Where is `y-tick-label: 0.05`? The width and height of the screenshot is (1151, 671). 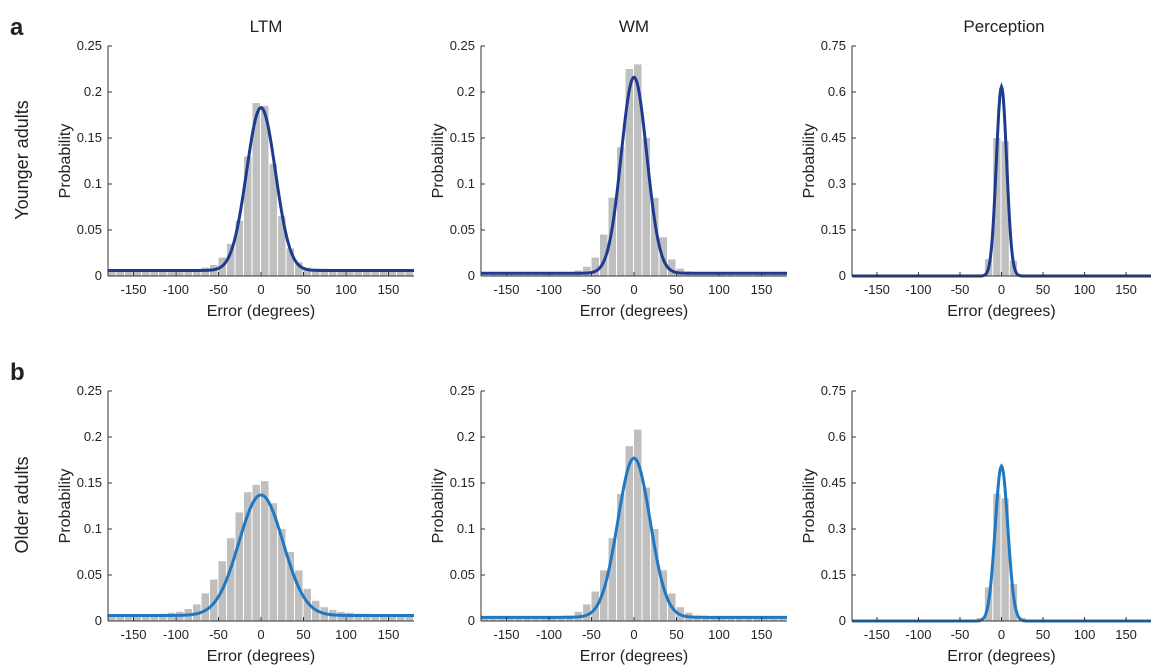 y-tick-label: 0.05 is located at coordinates (462, 229).